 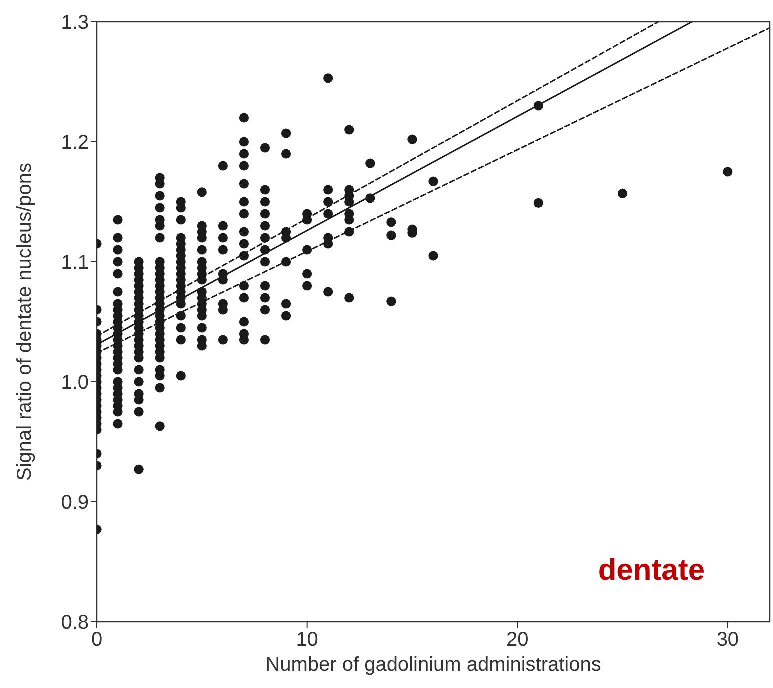 I want to click on y-tick-label: 1.1, so click(x=75, y=263).